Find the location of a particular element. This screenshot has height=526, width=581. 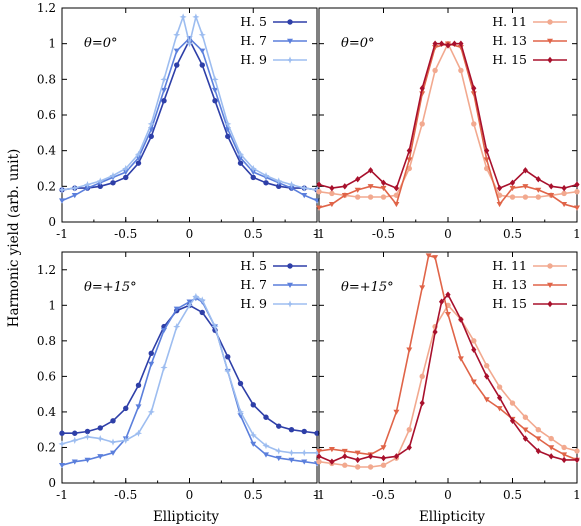

legend-label: H. 13 is located at coordinates (509, 284).